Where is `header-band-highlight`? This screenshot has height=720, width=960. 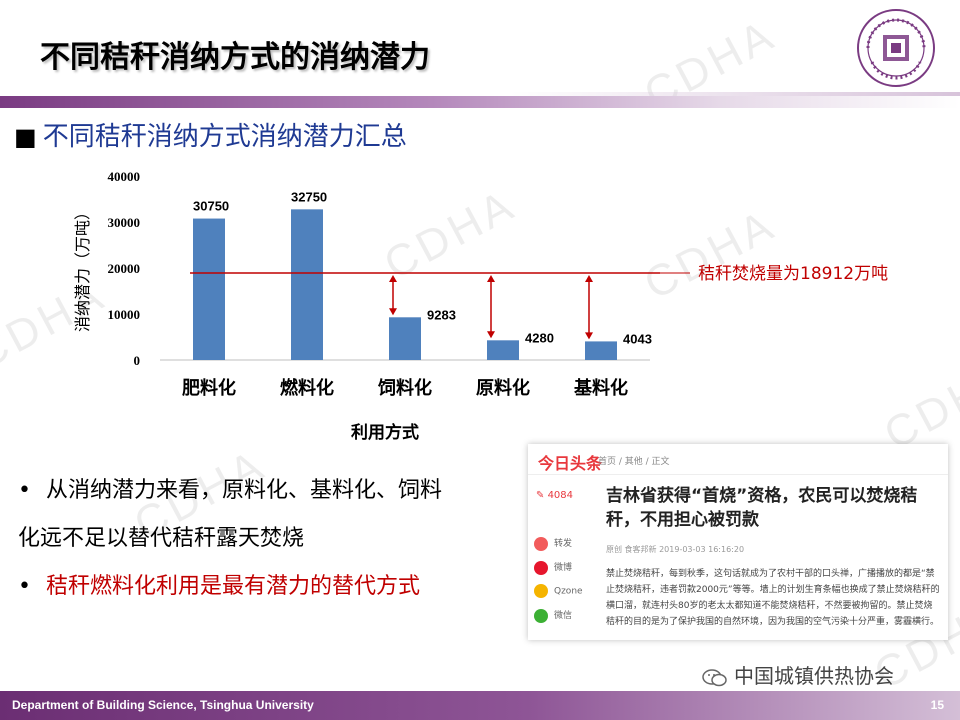
header-band-highlight is located at coordinates (735, 94).